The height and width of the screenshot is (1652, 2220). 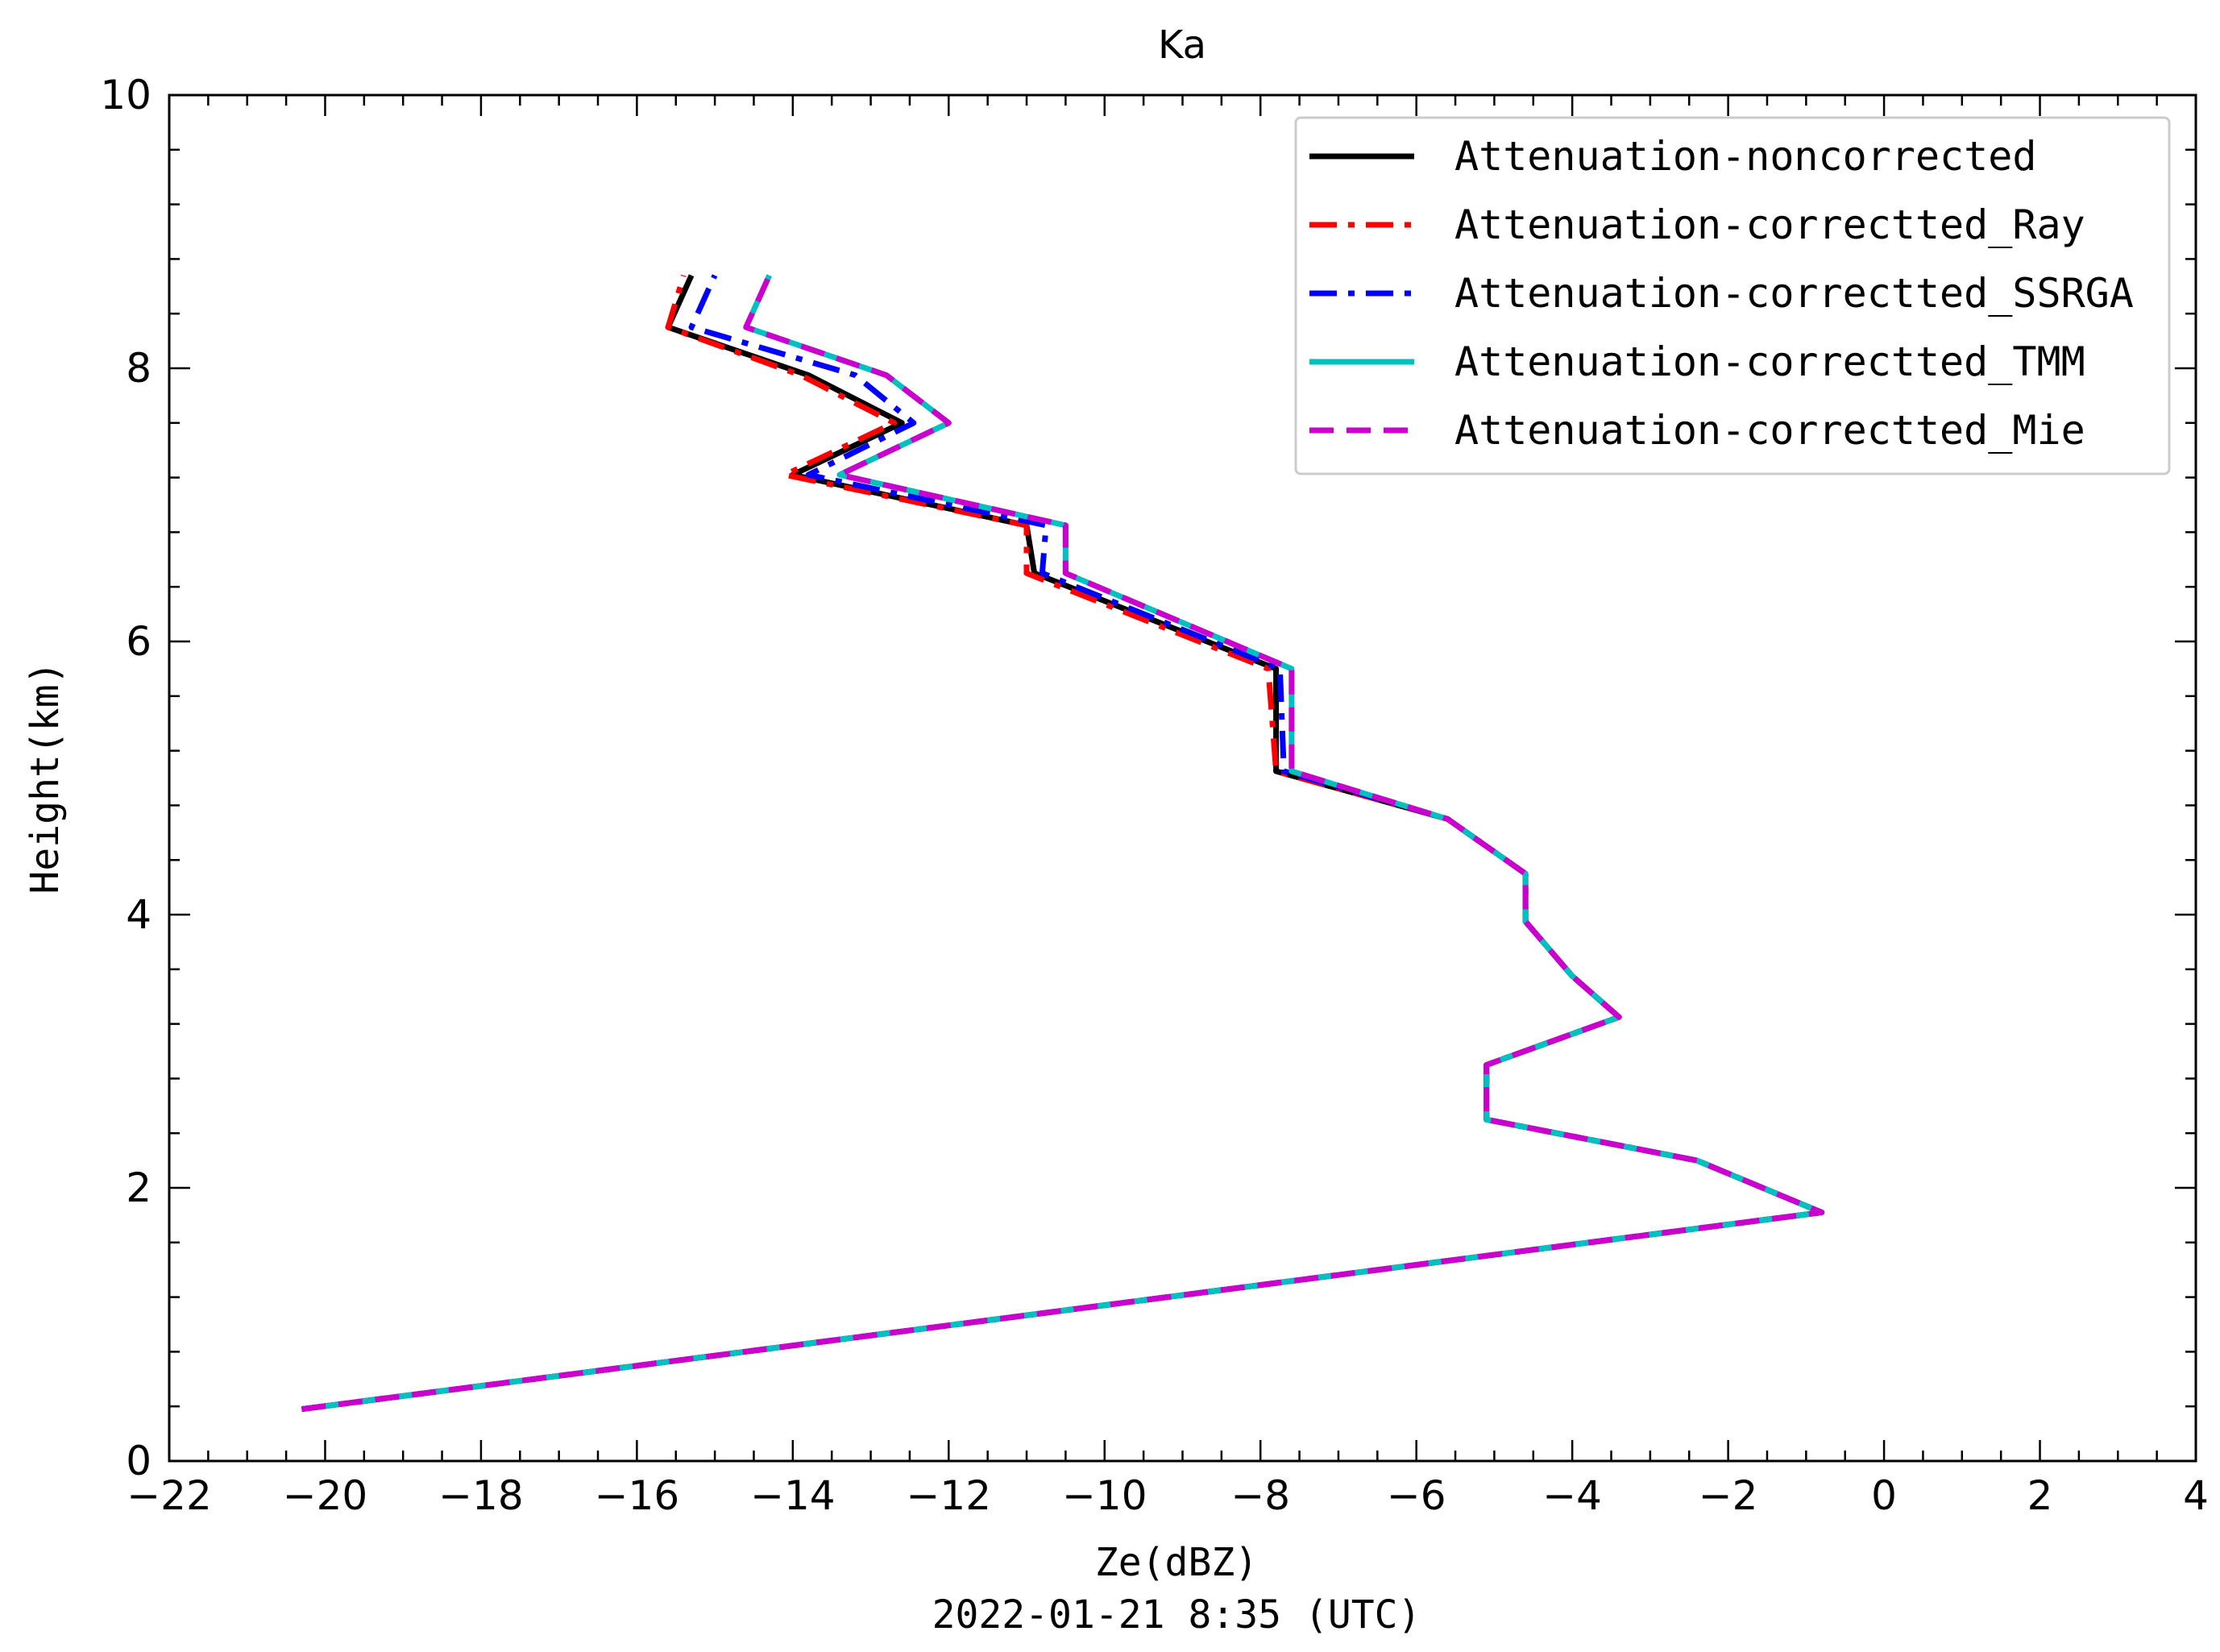 I want to click on x-tick-label: −10, so click(x=1105, y=1496).